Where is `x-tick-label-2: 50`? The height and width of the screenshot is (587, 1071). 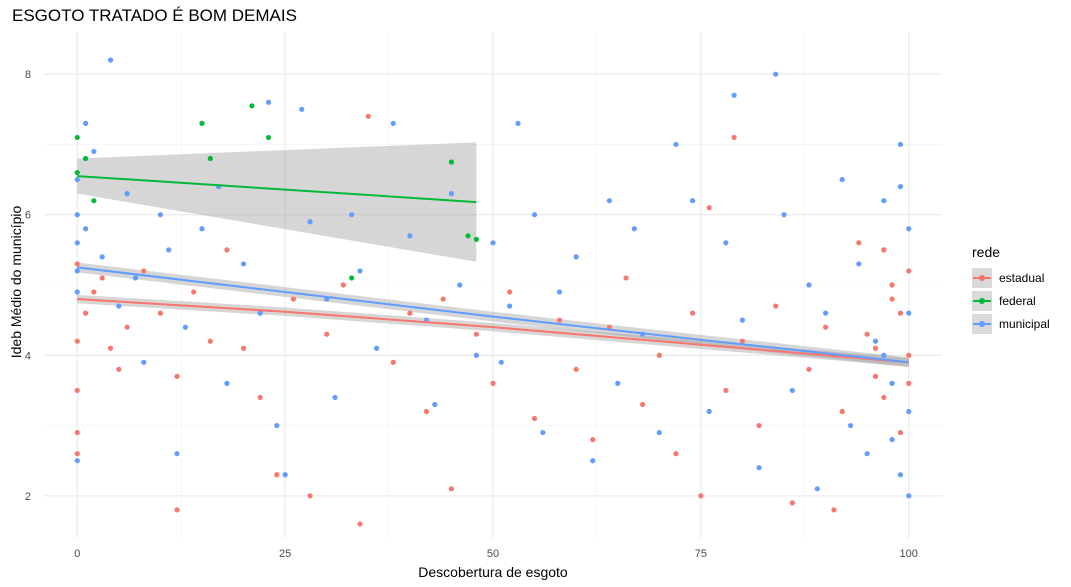
x-tick-label-2: 50 is located at coordinates (493, 554).